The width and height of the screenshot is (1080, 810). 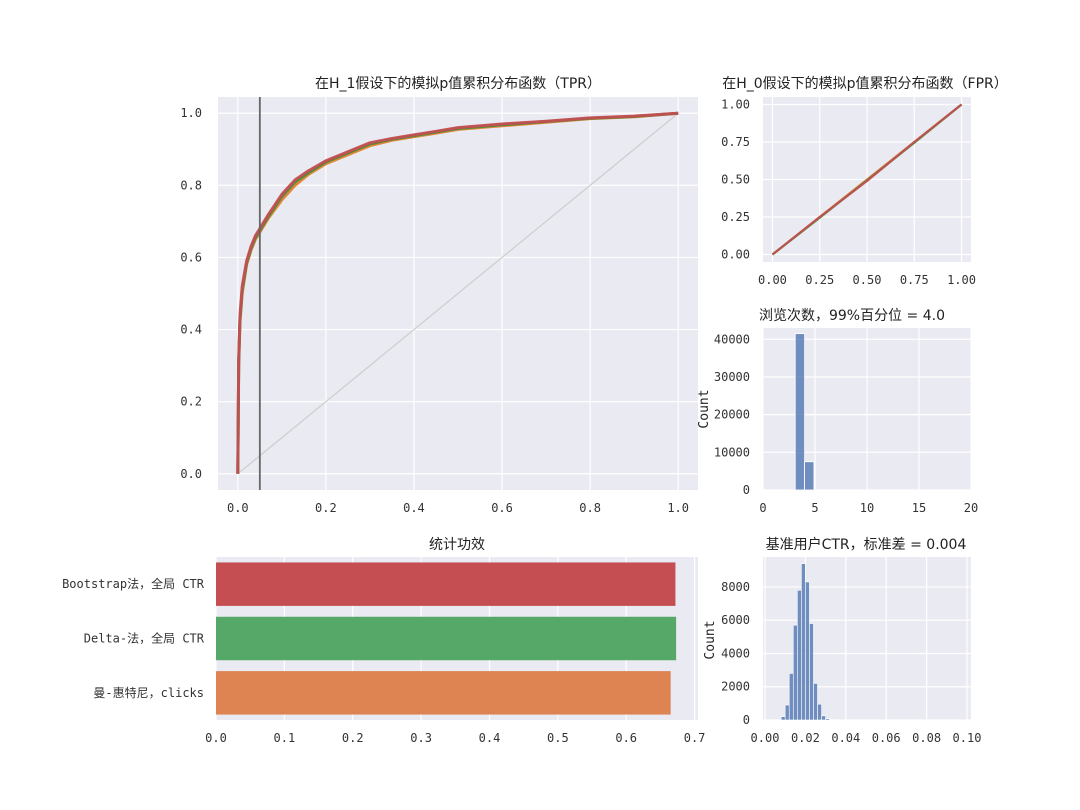 I want to click on fpr-xtick-label-3: 0.75, so click(x=914, y=280).